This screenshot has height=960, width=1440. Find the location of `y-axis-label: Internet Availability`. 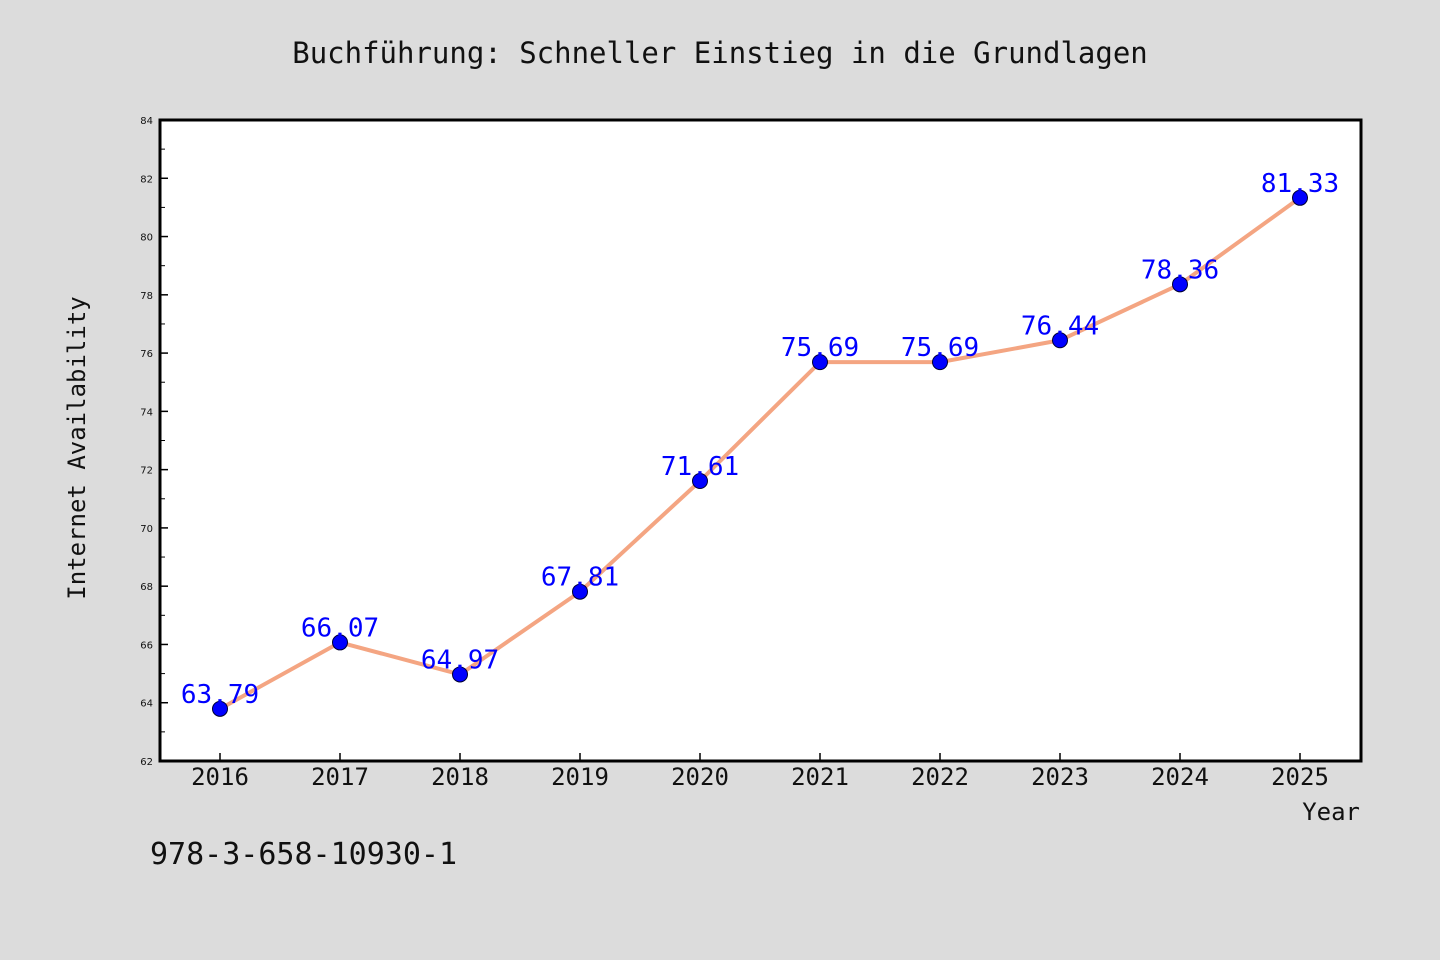

y-axis-label: Internet Availability is located at coordinates (77, 447).